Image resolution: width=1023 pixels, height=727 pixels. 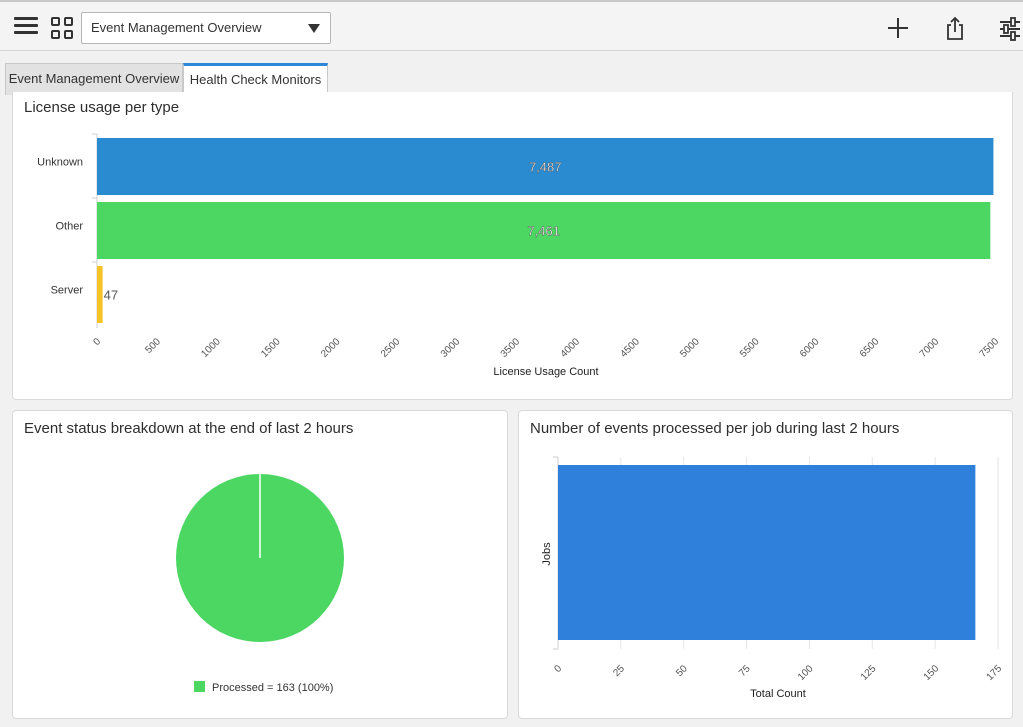 I want to click on x-tick-label: 75, so click(x=745, y=671).